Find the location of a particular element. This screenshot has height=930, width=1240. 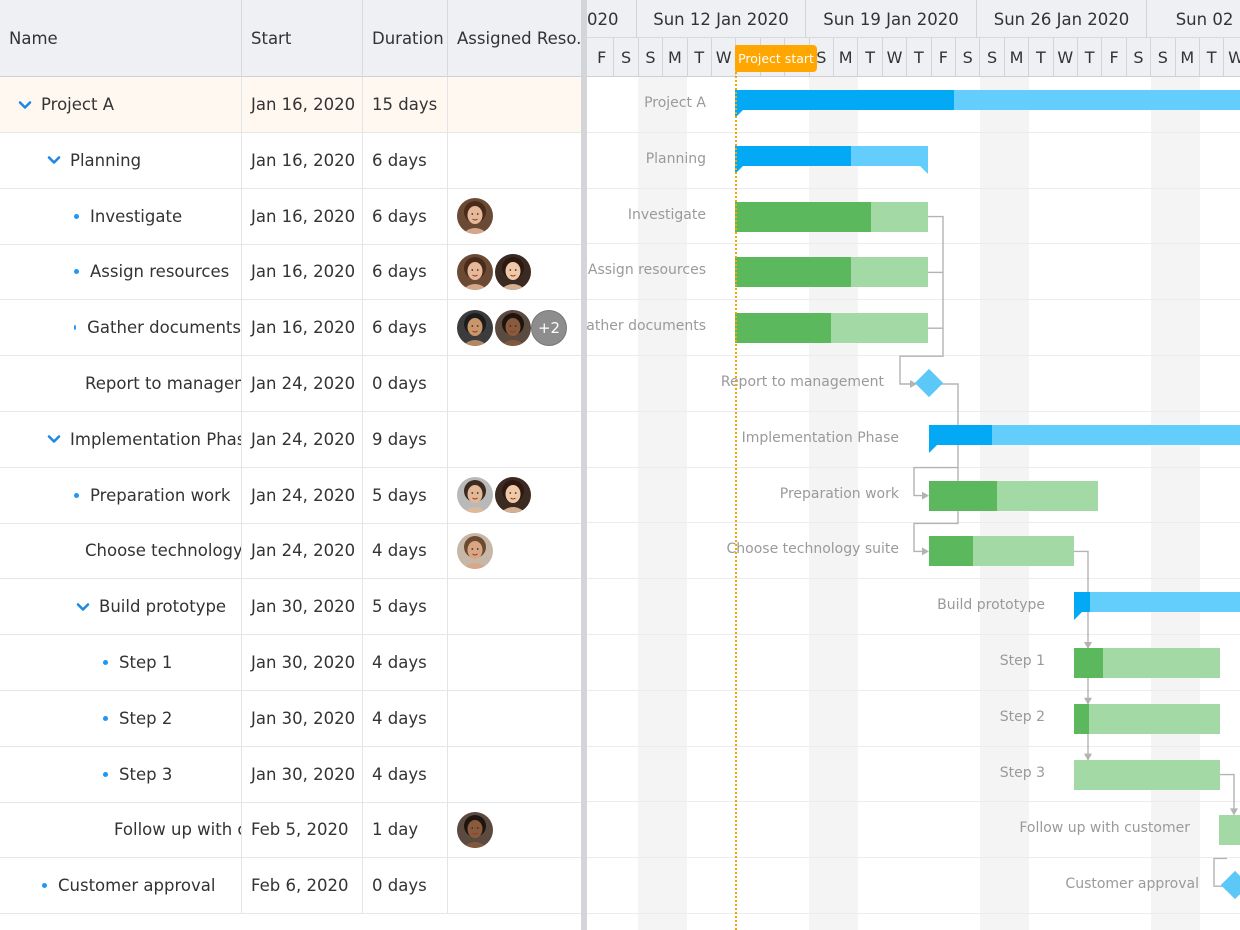

table-row: Step 2 Jan 30, 2020 4 days is located at coordinates (290, 718).